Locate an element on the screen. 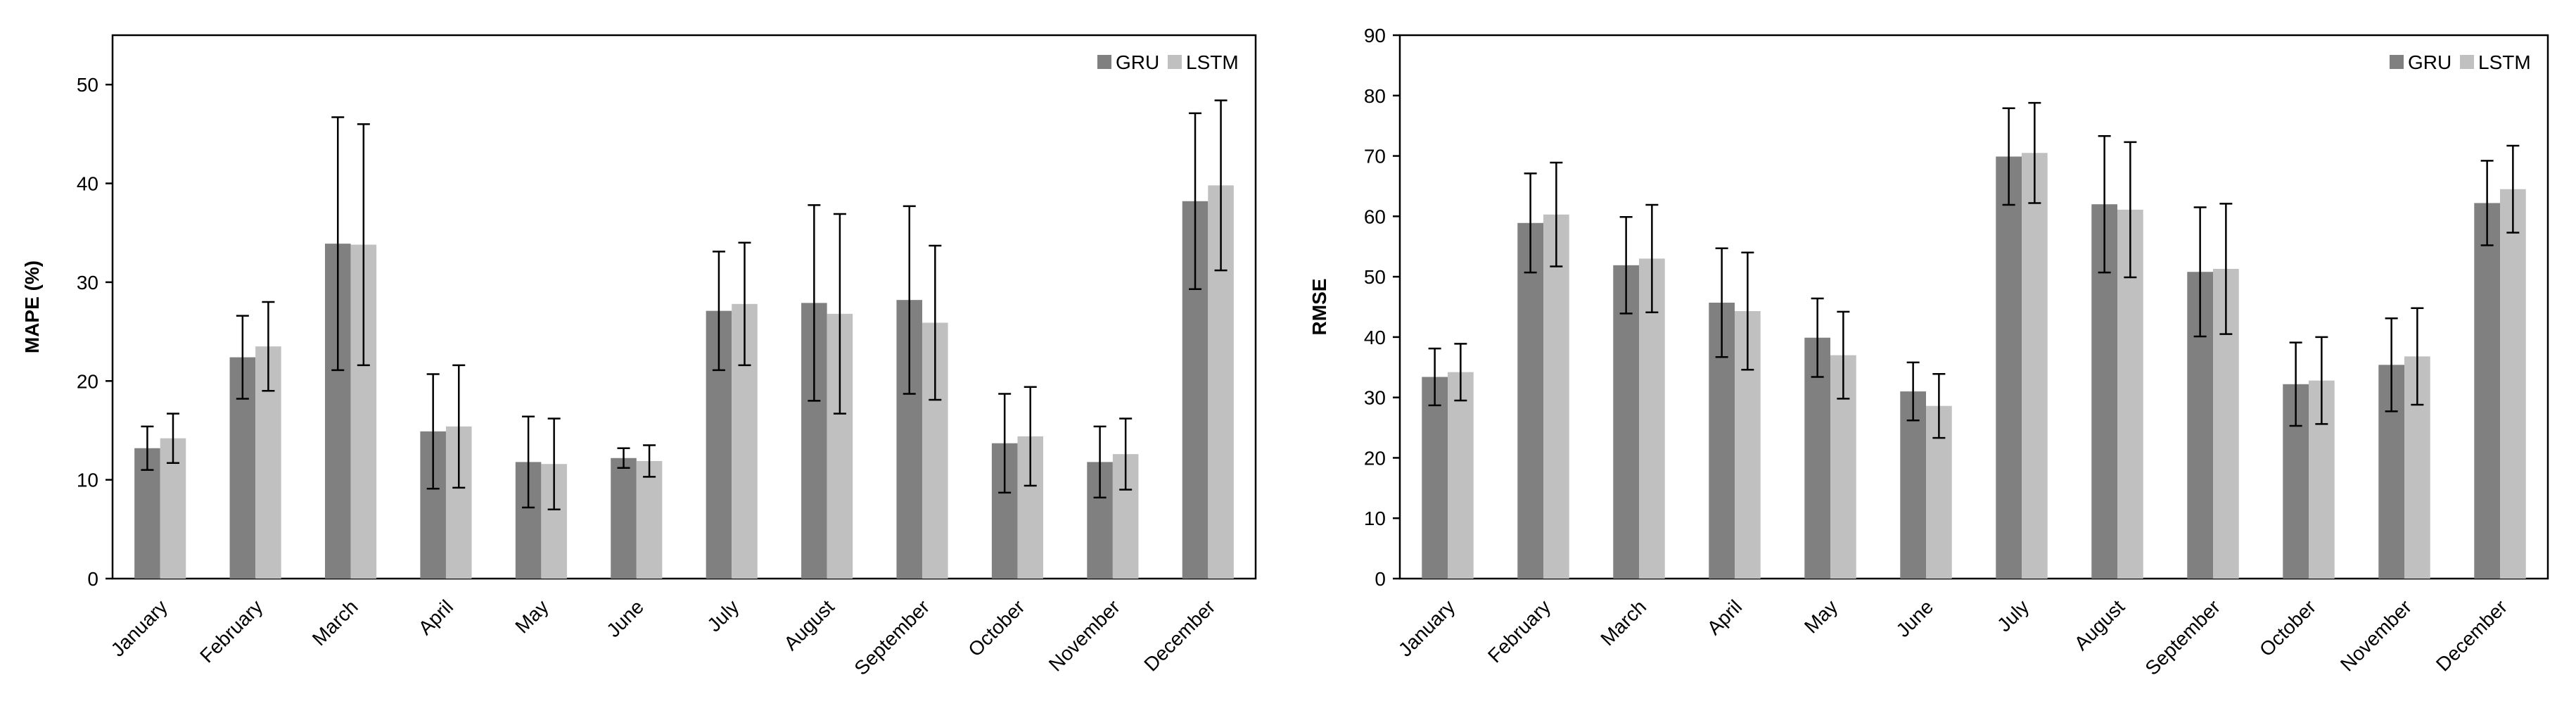 The width and height of the screenshot is (2576, 706). bar-gru-december is located at coordinates (2487, 391).